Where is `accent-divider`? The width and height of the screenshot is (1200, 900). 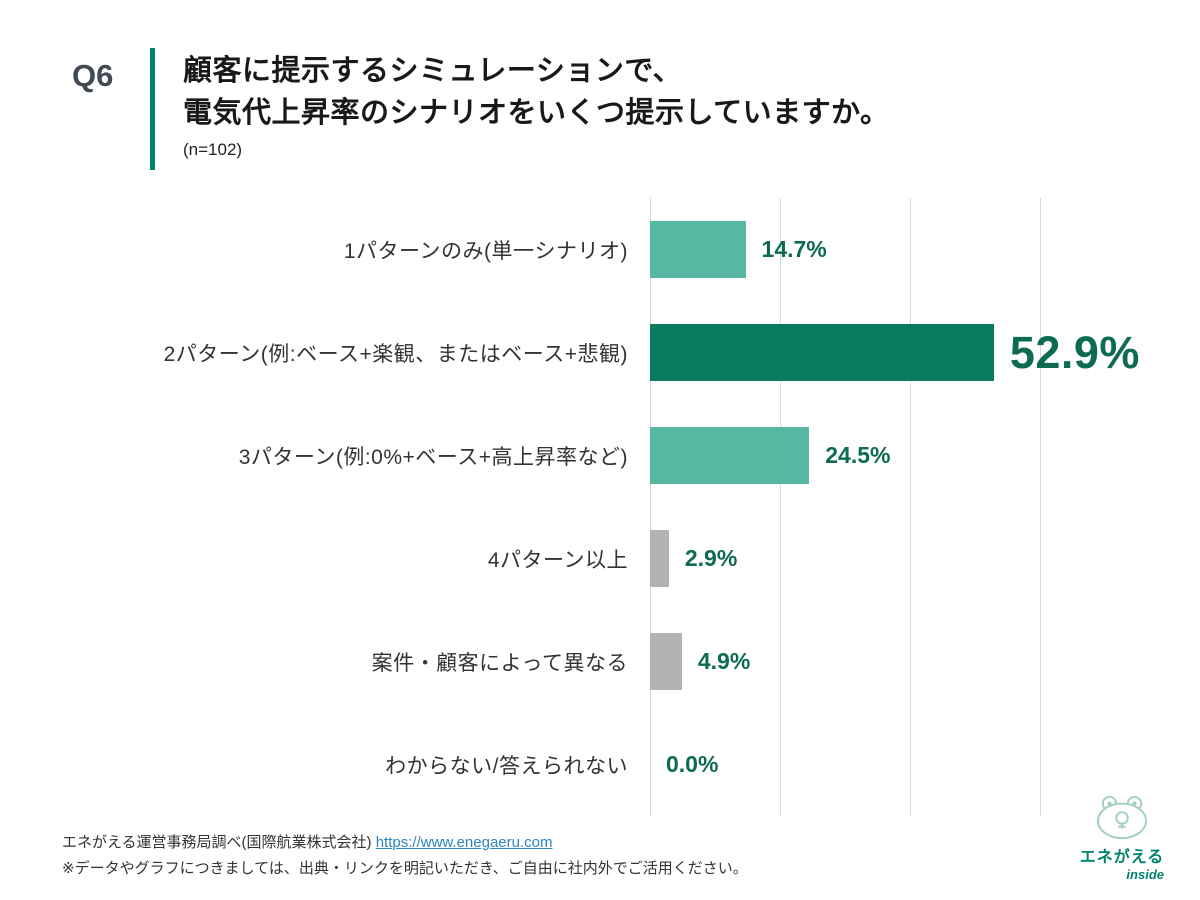 accent-divider is located at coordinates (152, 109).